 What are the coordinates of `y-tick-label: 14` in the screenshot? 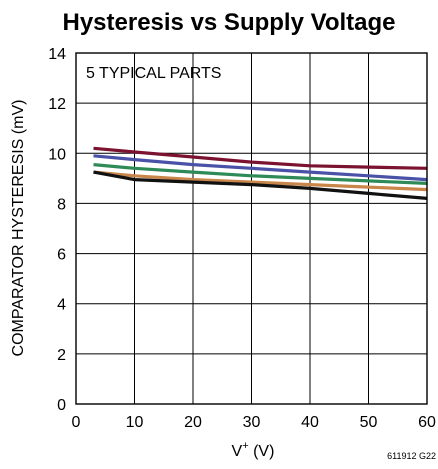 It's located at (57, 54).